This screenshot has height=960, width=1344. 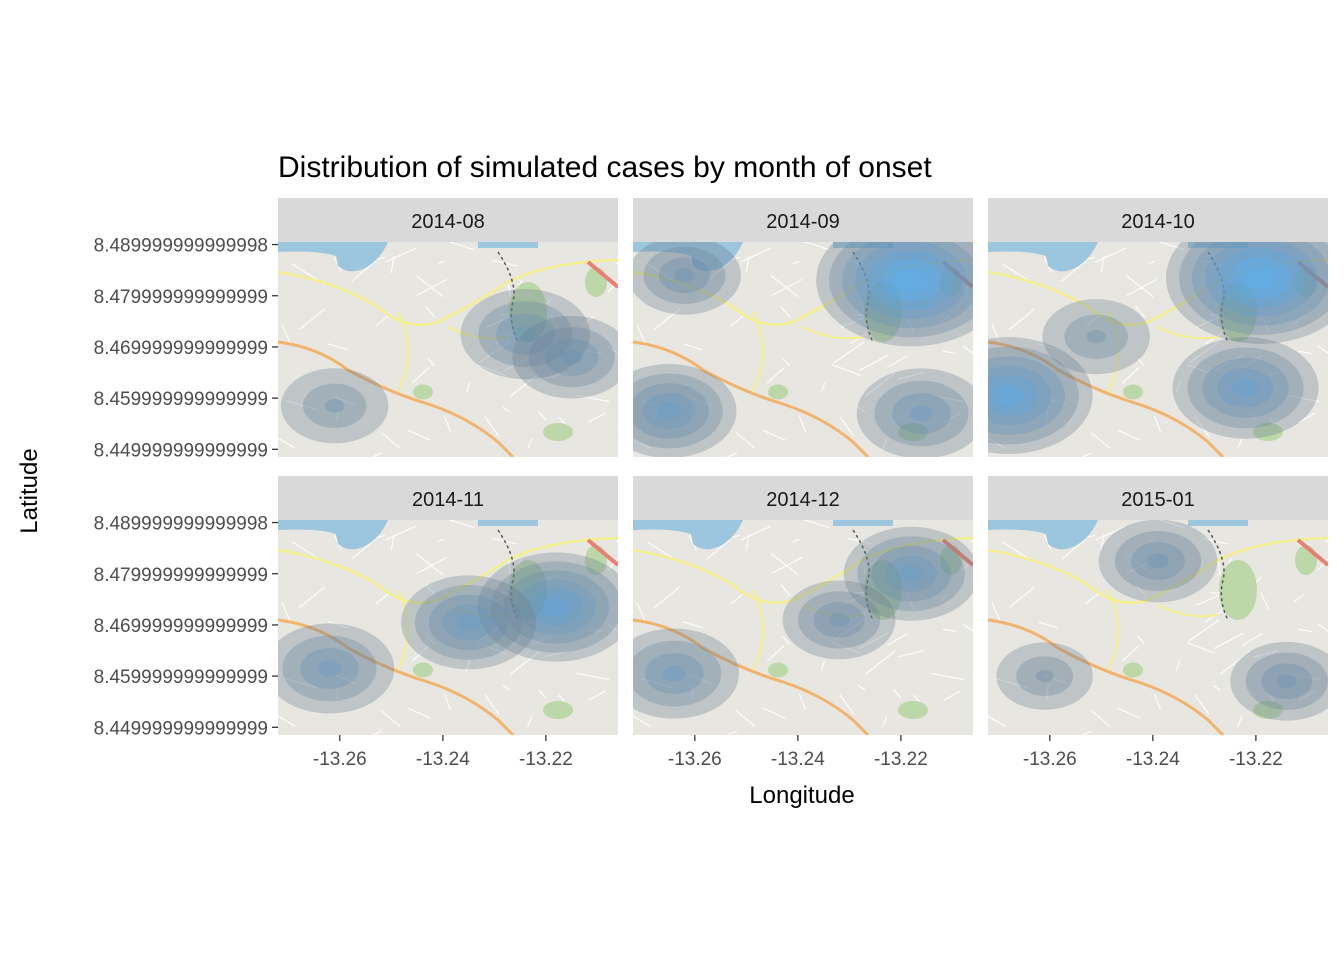 What do you see at coordinates (181, 399) in the screenshot?
I see `y-tick-label: 8.459999999999999` at bounding box center [181, 399].